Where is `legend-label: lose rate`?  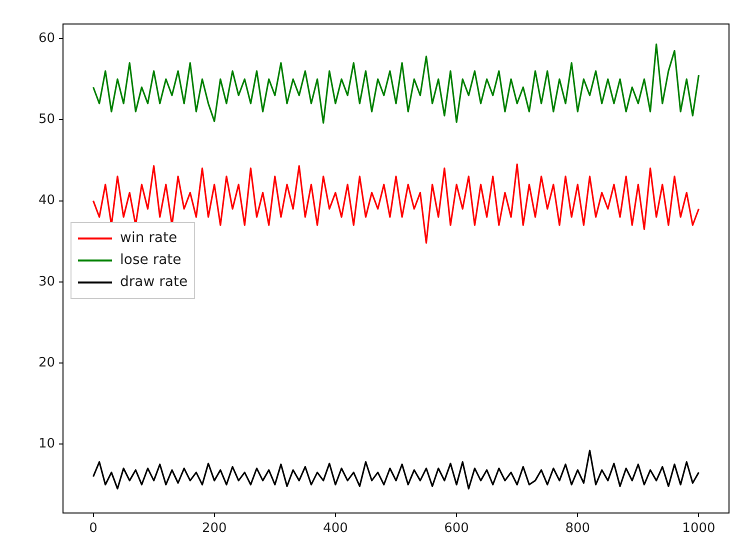 legend-label: lose rate is located at coordinates (151, 260).